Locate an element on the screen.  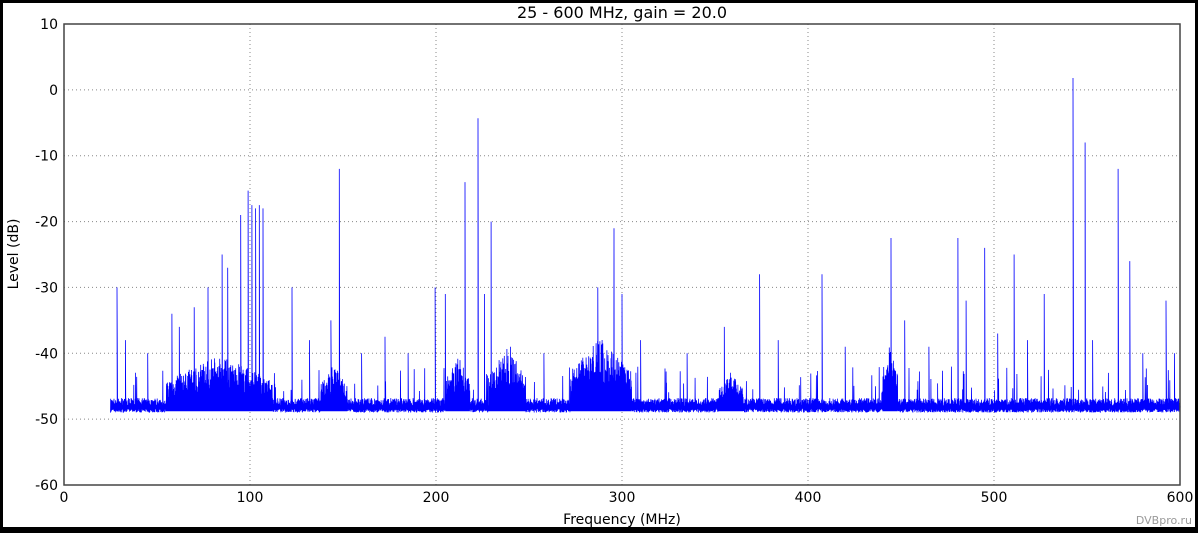
x-tick-label: 100 is located at coordinates (250, 498).